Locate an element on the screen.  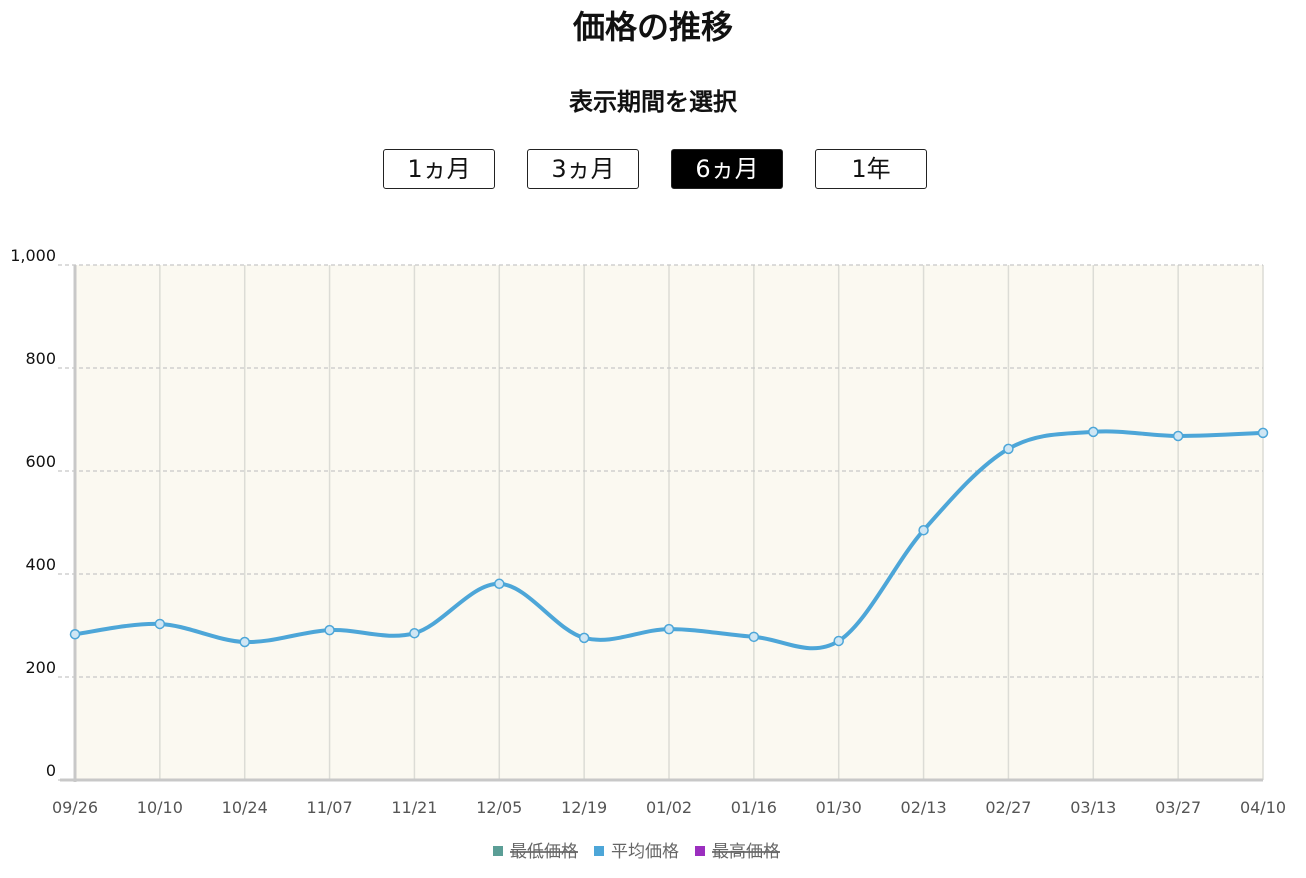
x-tick-label: 11/07 is located at coordinates (330, 807).